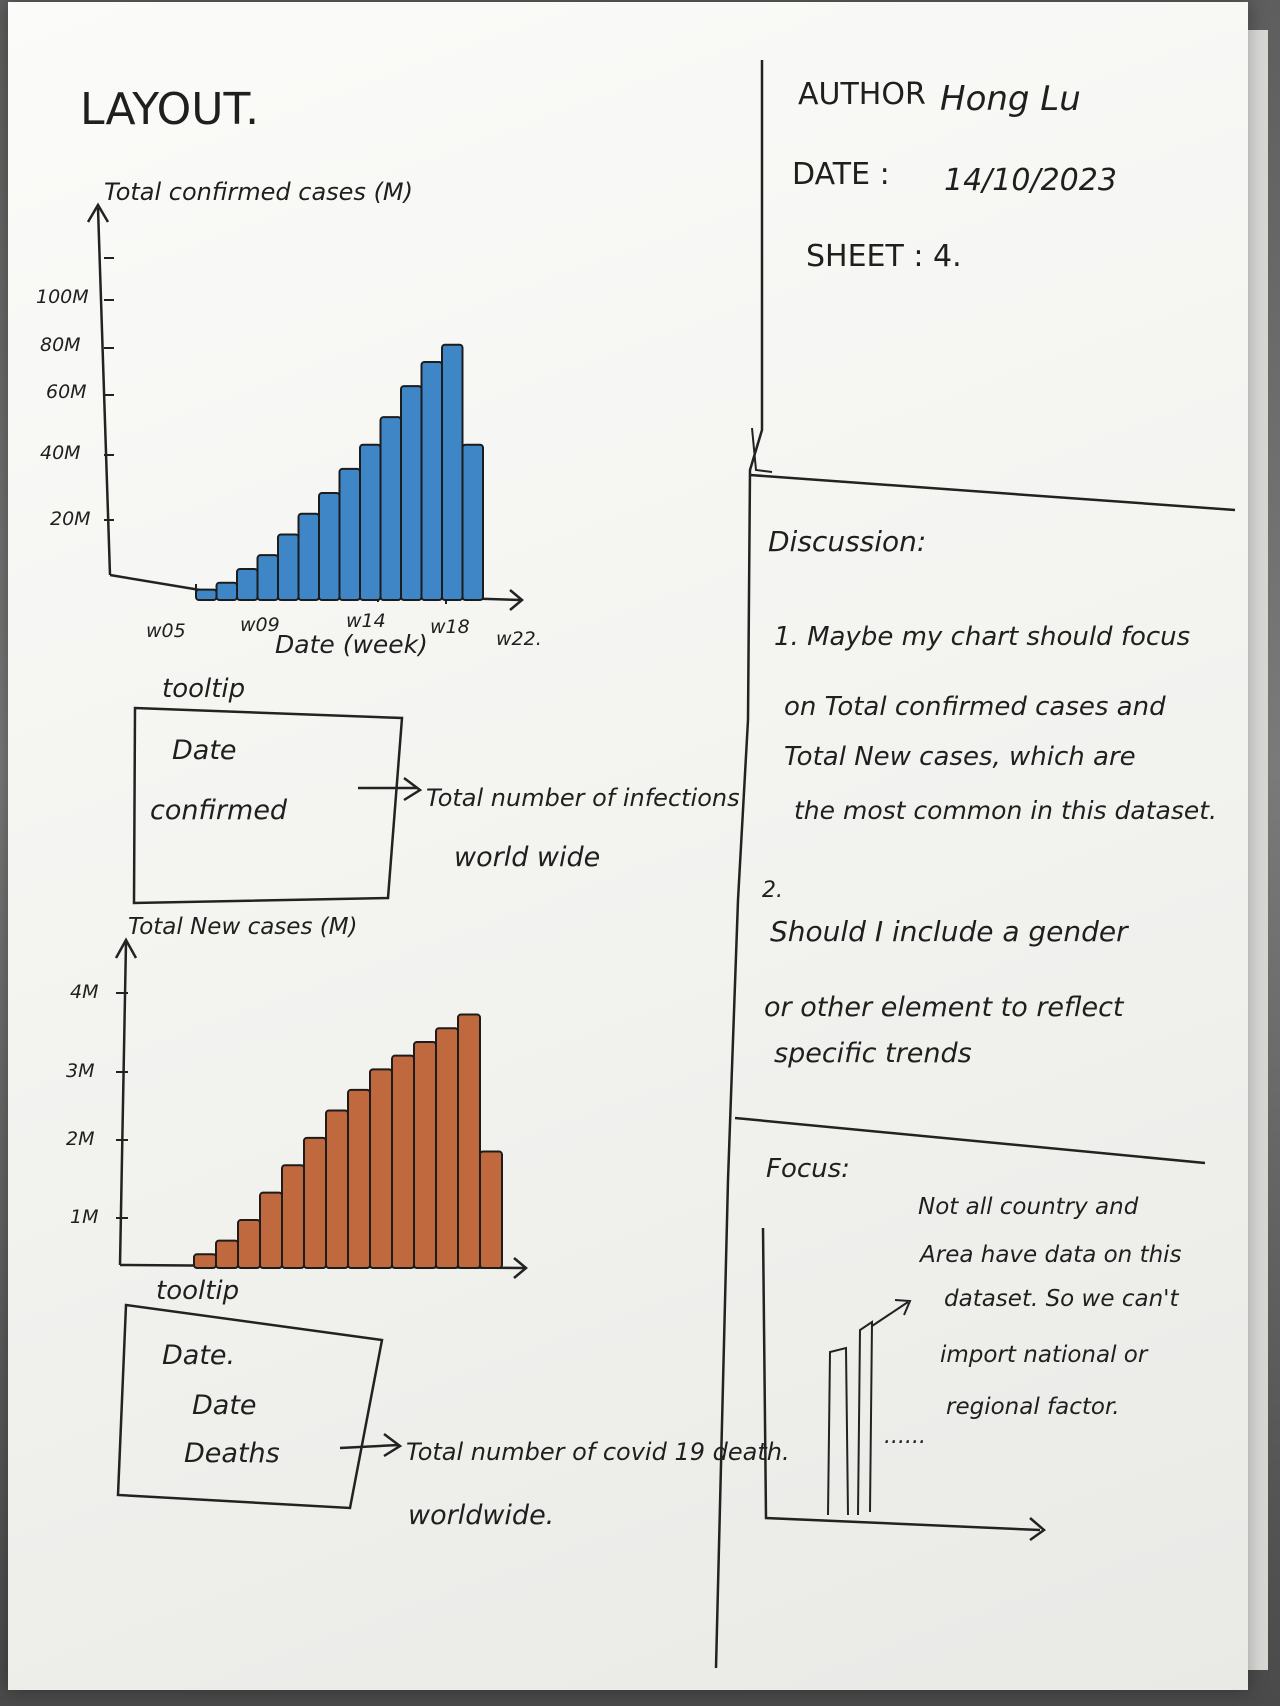  Describe the element at coordinates (219, 810) in the screenshot. I see `tooltip1-line-confirmed: confirmed` at that location.